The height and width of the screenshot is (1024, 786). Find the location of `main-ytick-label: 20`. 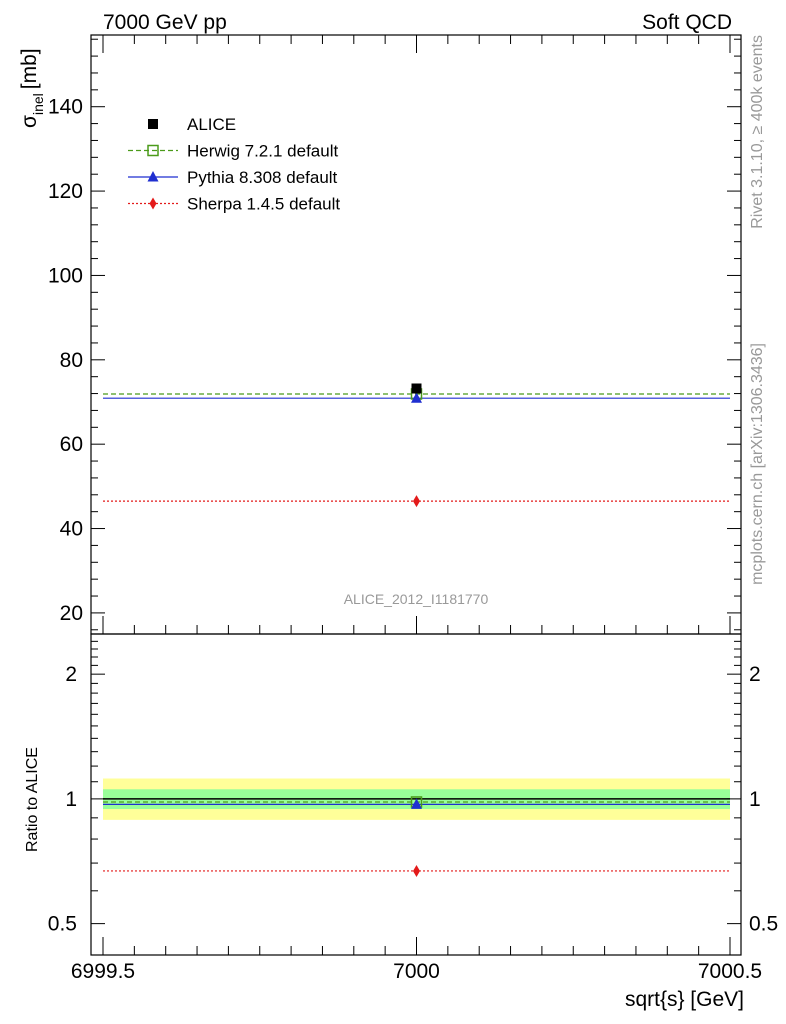

main-ytick-label: 20 is located at coordinates (71, 613).